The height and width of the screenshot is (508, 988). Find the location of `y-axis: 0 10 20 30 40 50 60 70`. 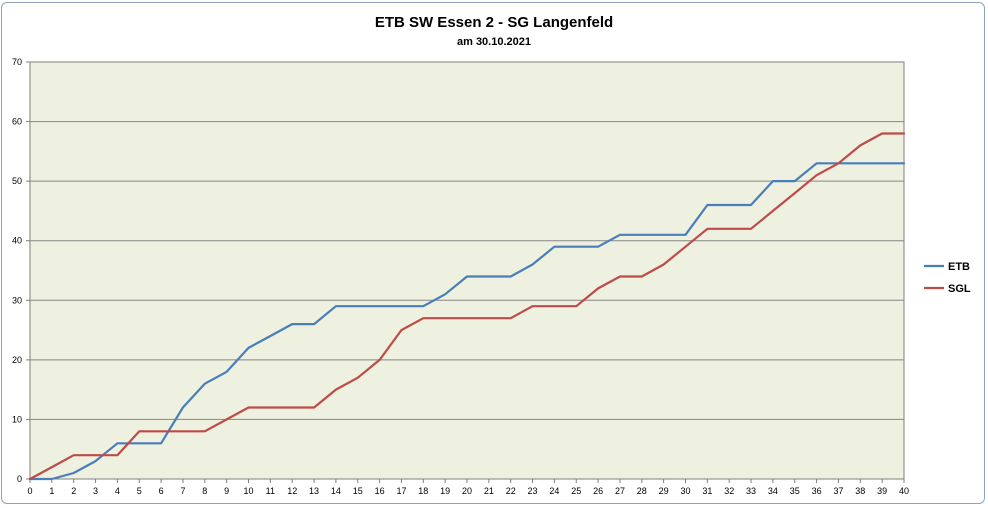

y-axis: 0 10 20 30 40 50 60 70 is located at coordinates (21, 270).